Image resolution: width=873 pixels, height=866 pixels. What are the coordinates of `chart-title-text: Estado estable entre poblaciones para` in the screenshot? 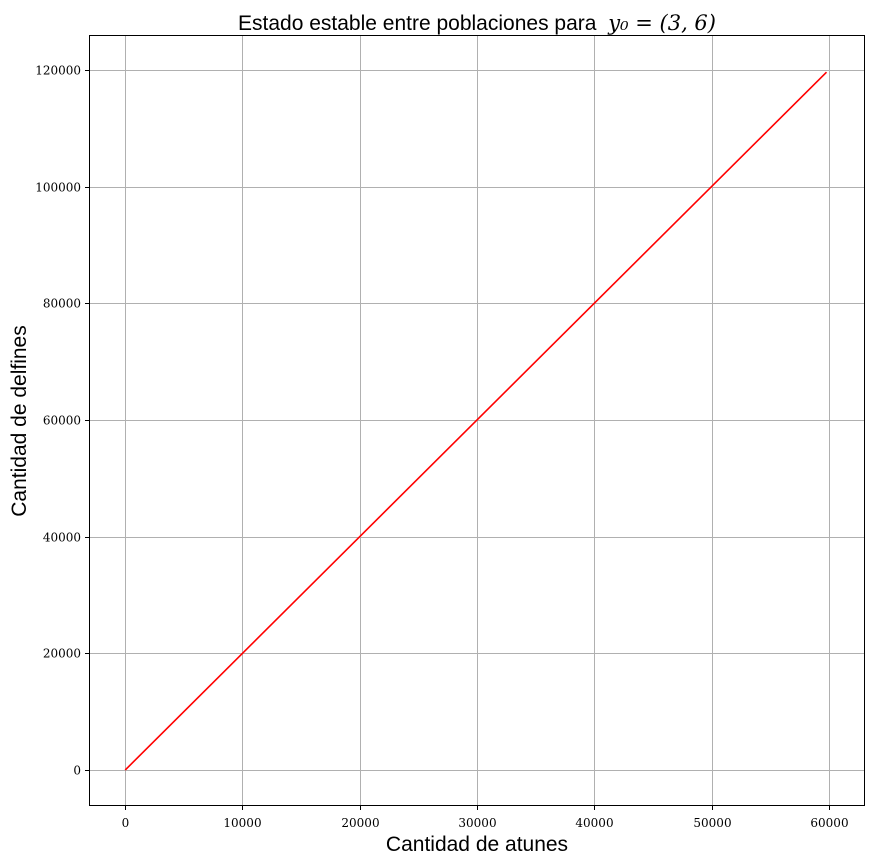 It's located at (417, 23).